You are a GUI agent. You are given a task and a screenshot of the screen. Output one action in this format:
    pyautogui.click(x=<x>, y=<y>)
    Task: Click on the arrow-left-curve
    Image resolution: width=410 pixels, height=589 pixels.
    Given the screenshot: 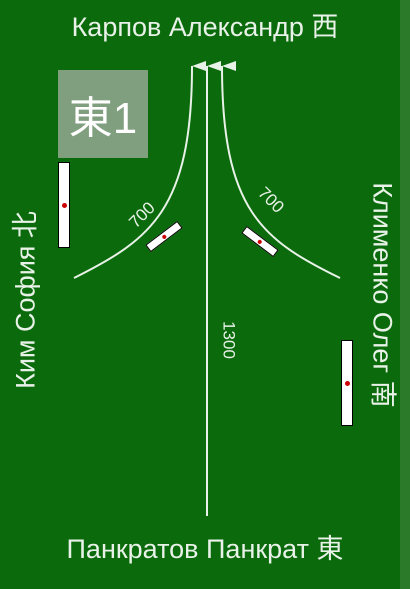 What is the action you would take?
    pyautogui.click(x=140, y=170)
    